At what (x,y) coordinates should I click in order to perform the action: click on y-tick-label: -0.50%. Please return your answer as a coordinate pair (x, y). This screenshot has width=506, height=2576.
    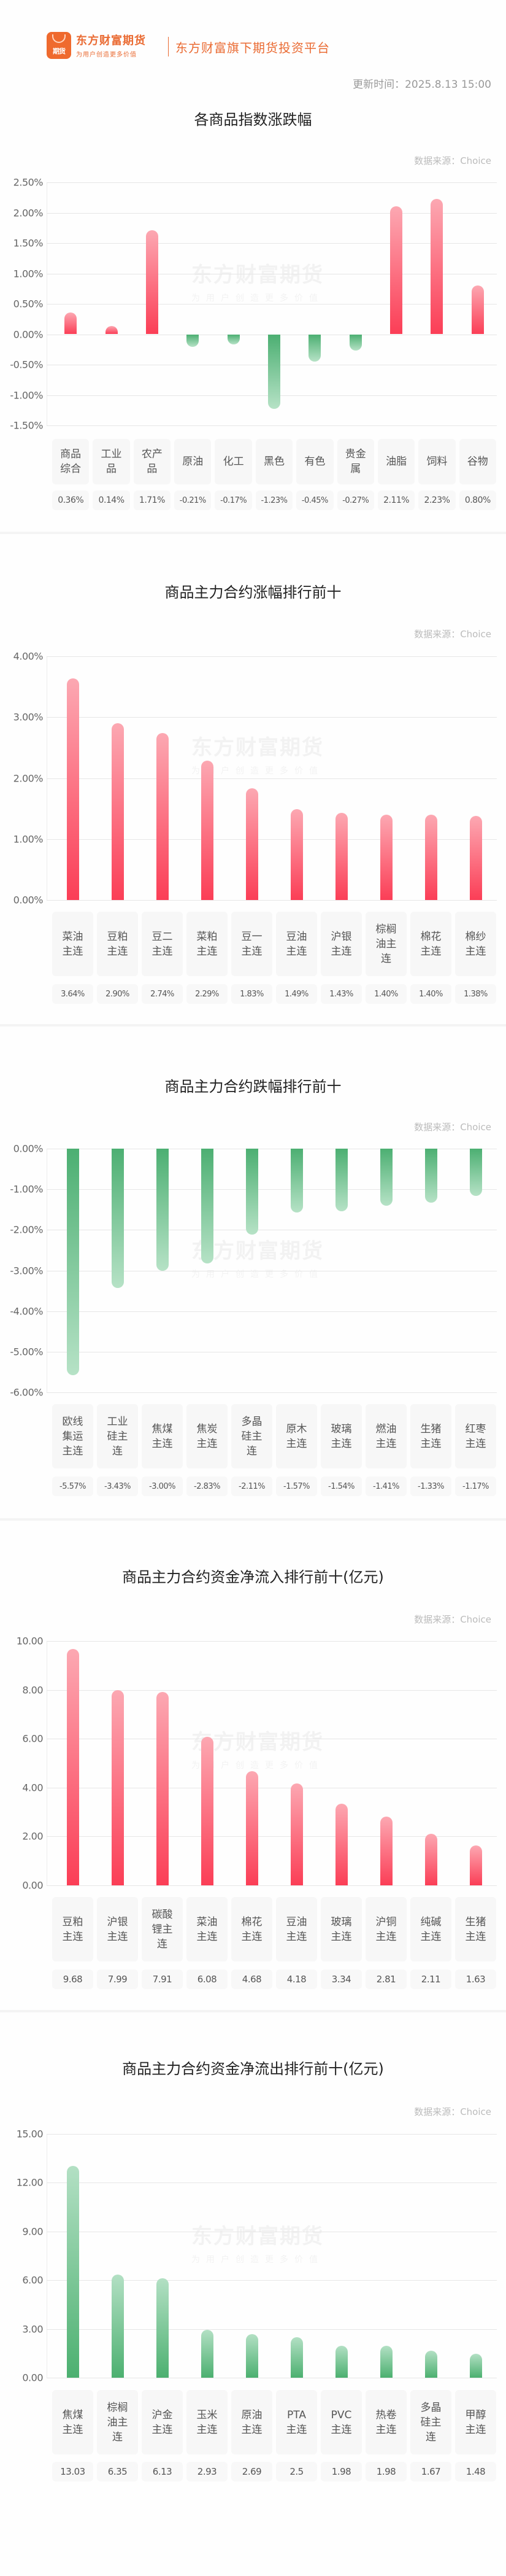
    Looking at the image, I should click on (26, 365).